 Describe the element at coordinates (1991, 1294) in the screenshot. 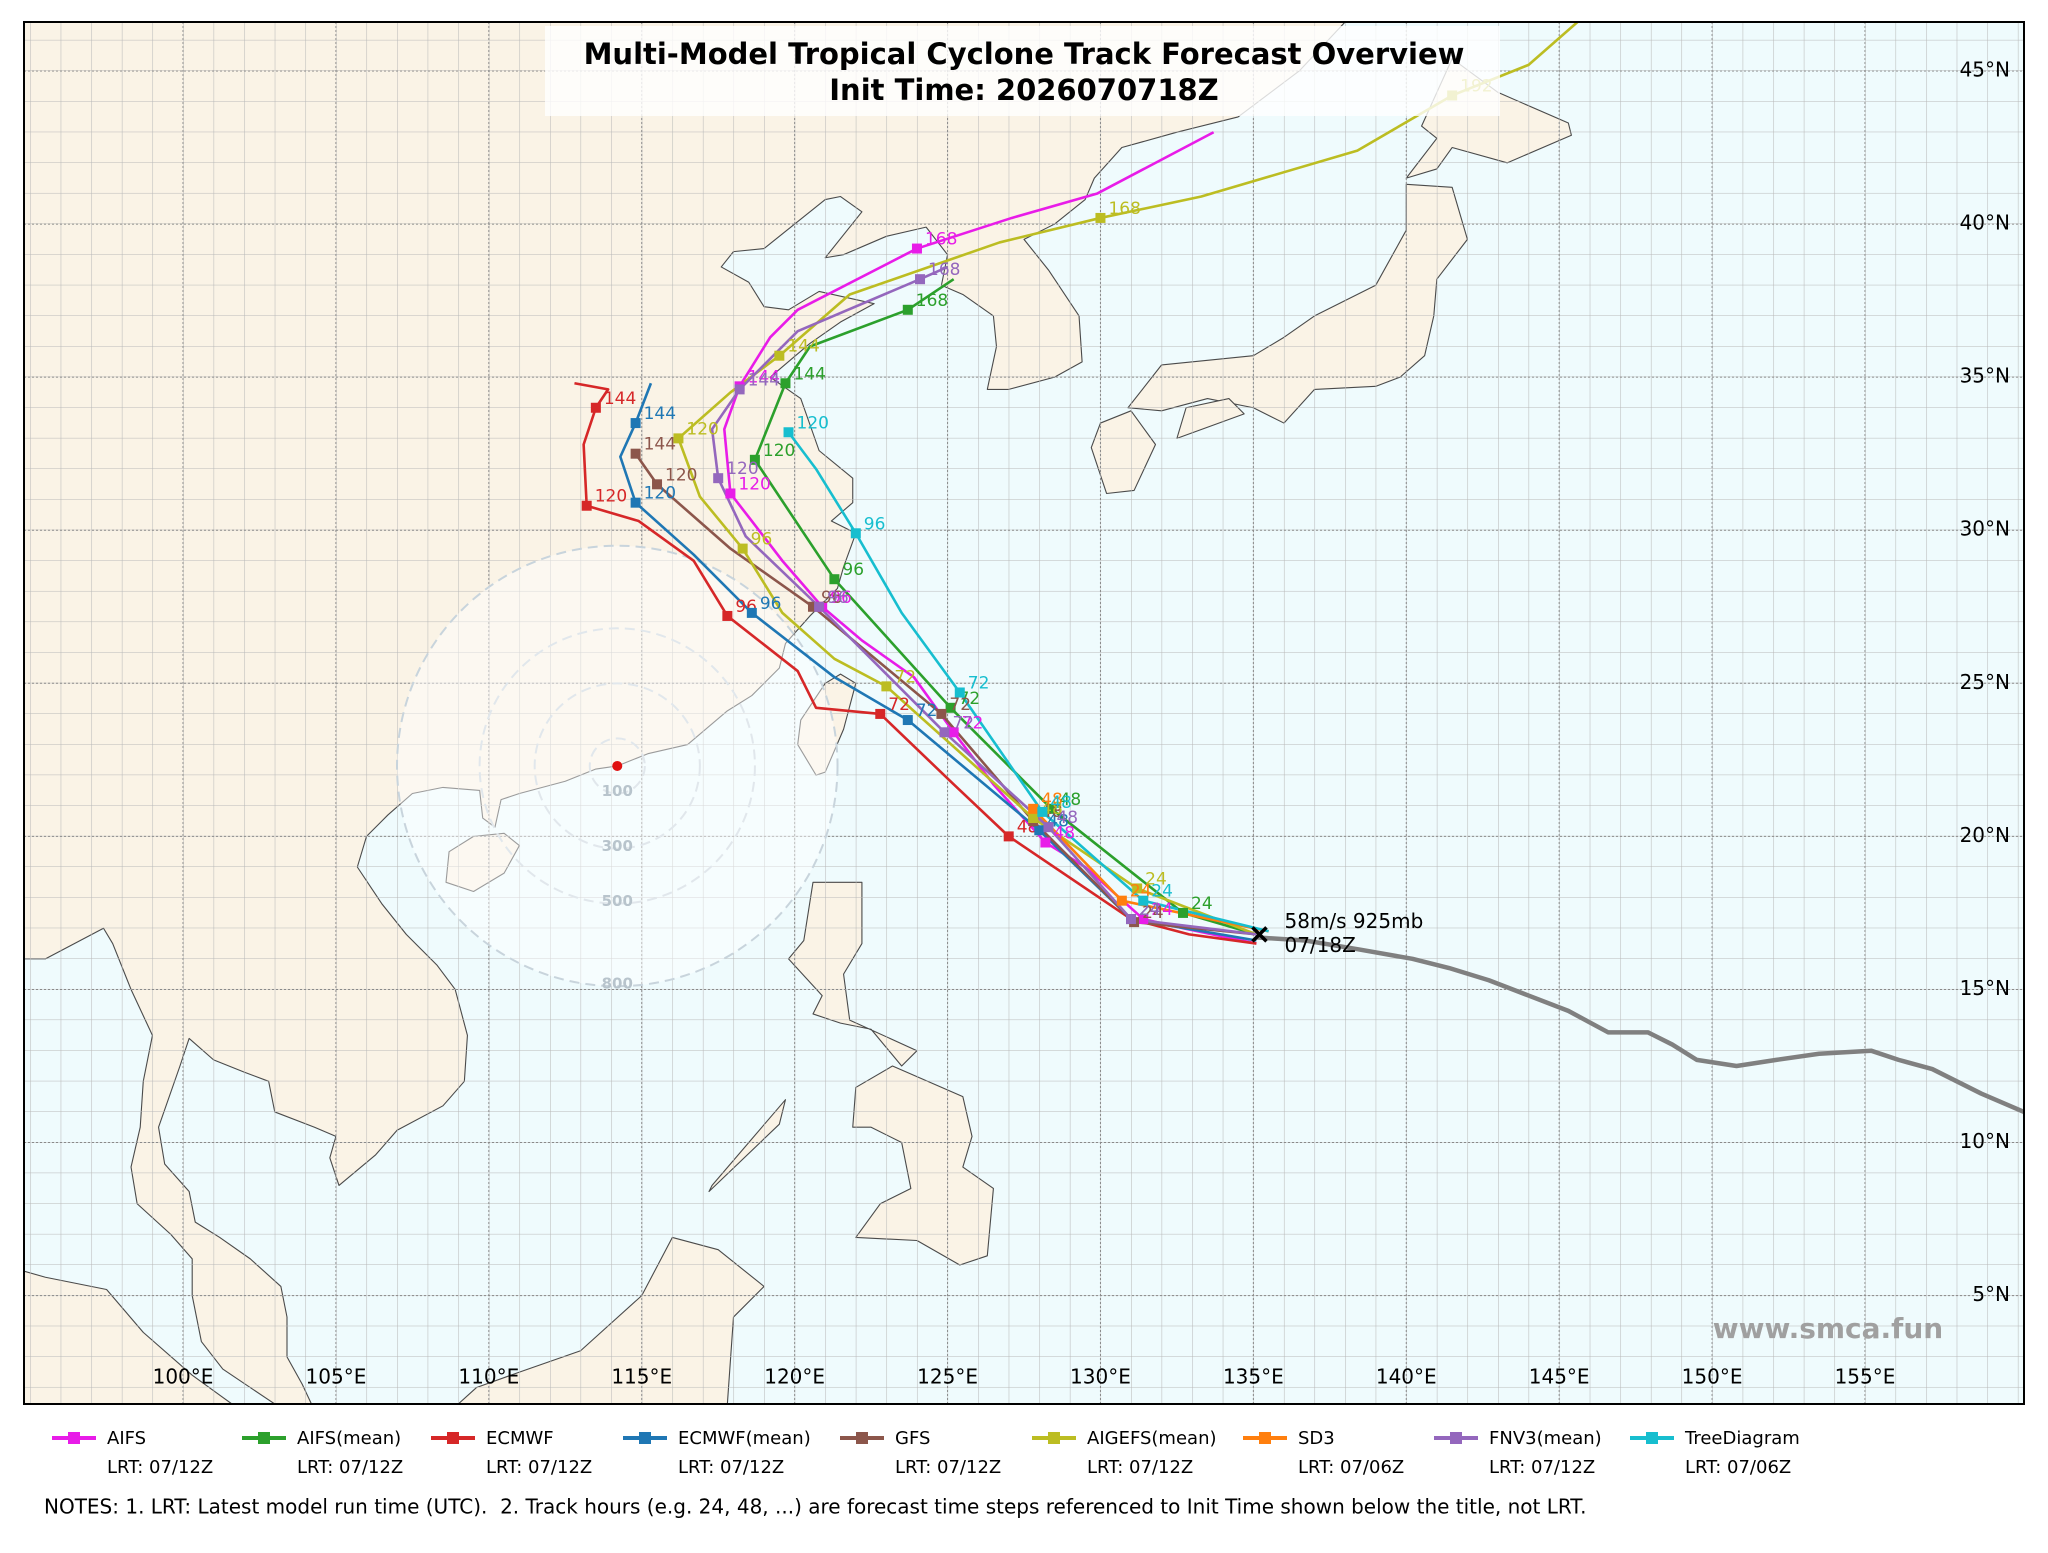

I see `y-tick-label: 5°N` at that location.